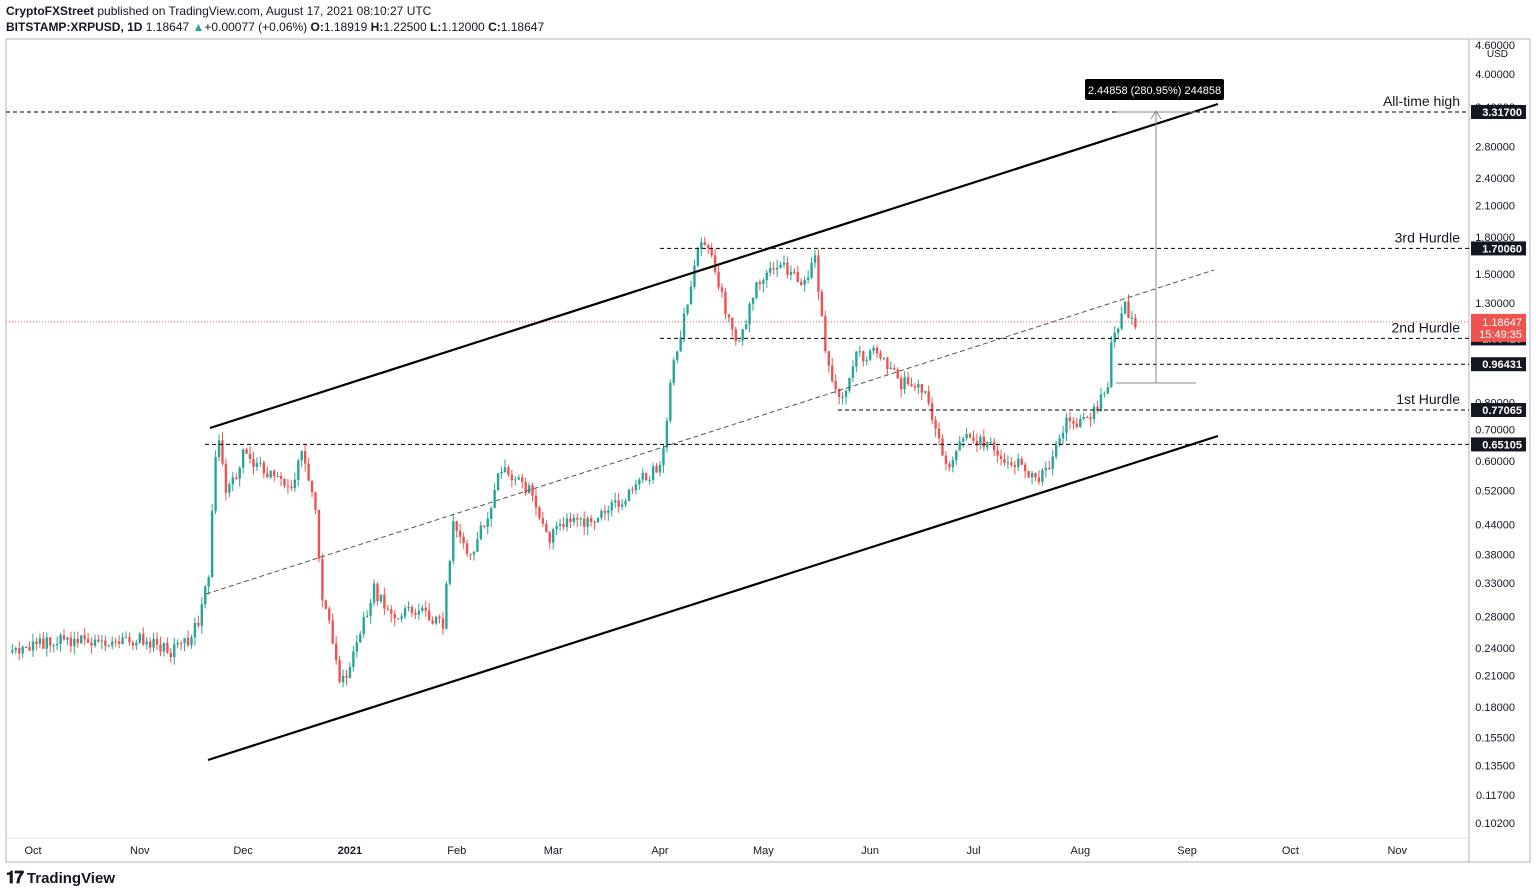 The height and width of the screenshot is (895, 1536). What do you see at coordinates (1498, 364) in the screenshot?
I see `level-price-tag` at bounding box center [1498, 364].